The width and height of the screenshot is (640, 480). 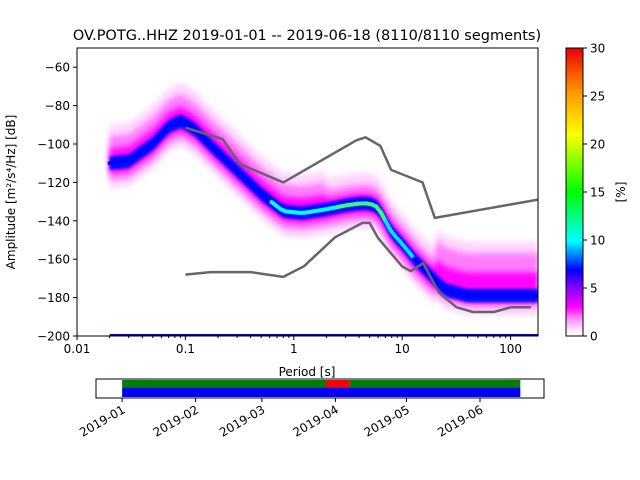 What do you see at coordinates (57, 106) in the screenshot?
I see `y-tick-label: −80` at bounding box center [57, 106].